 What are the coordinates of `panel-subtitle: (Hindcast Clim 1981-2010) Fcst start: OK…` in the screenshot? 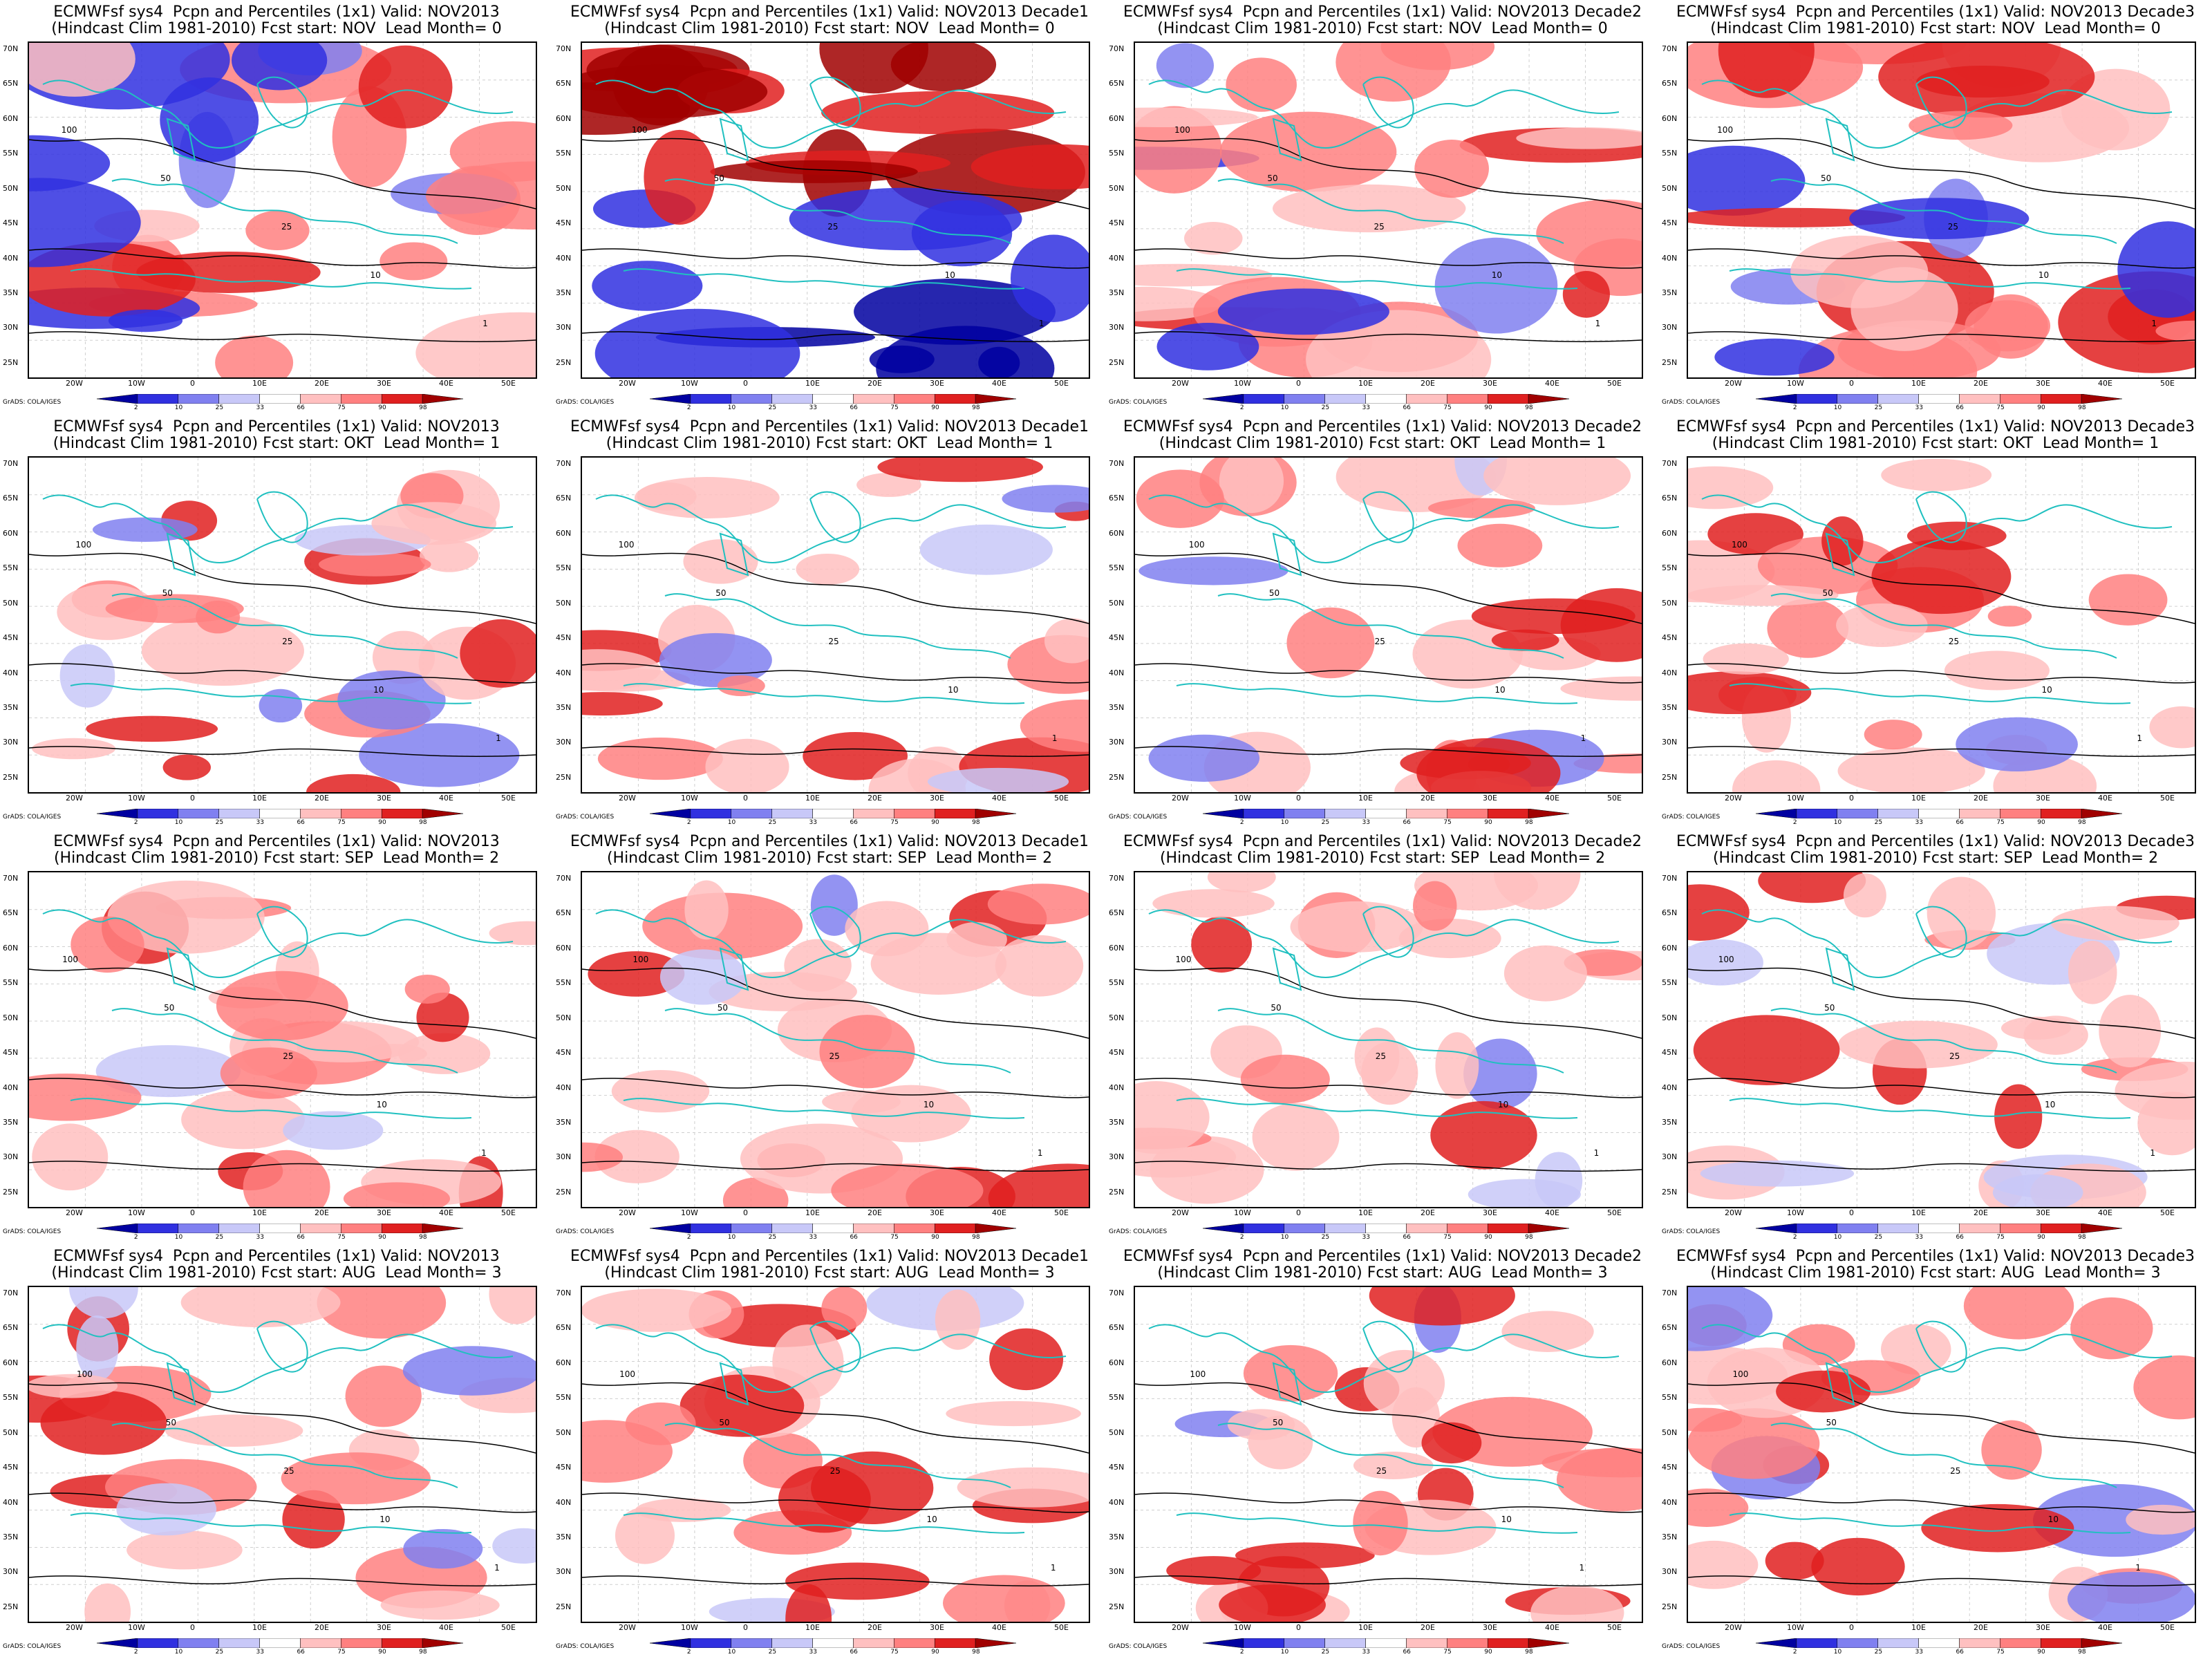 It's located at (829, 443).